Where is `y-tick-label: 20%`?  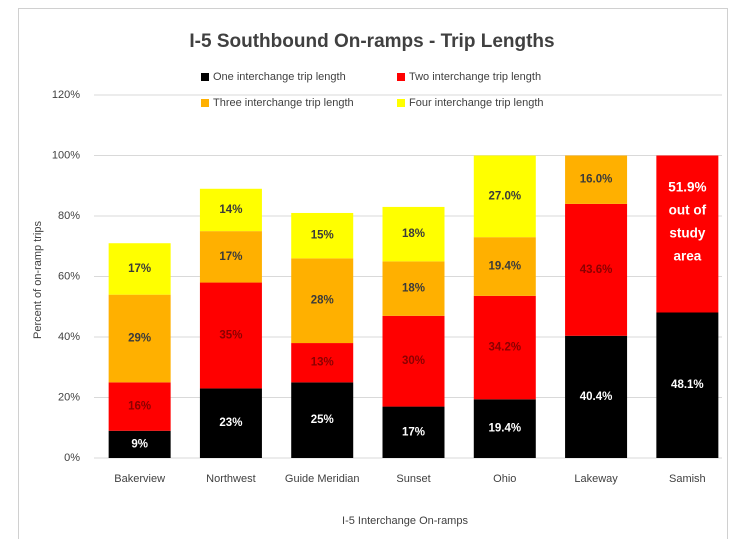 y-tick-label: 20% is located at coordinates (69, 397).